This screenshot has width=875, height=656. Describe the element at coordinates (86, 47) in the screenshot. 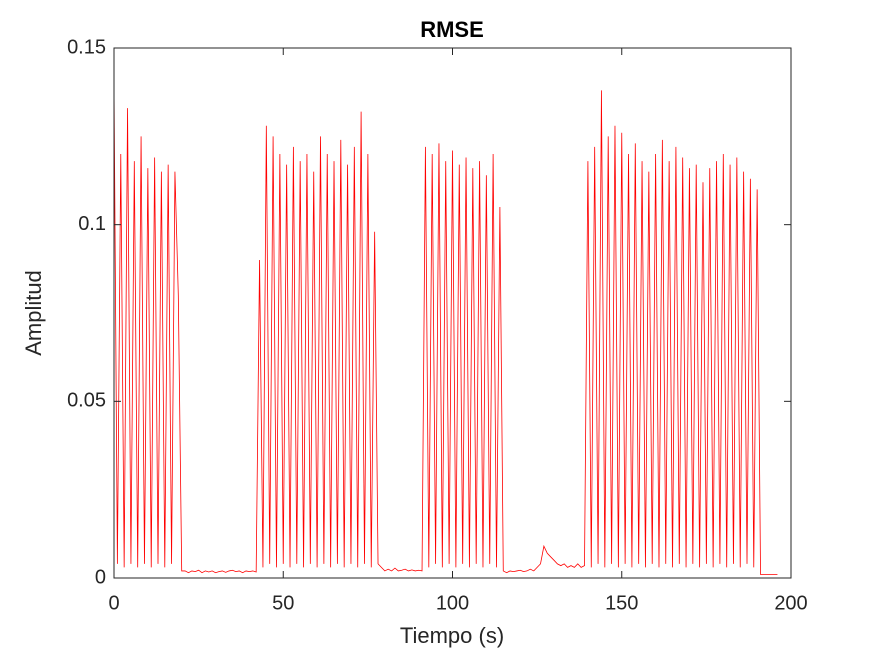

I see `y-tick-label: 0.15` at that location.